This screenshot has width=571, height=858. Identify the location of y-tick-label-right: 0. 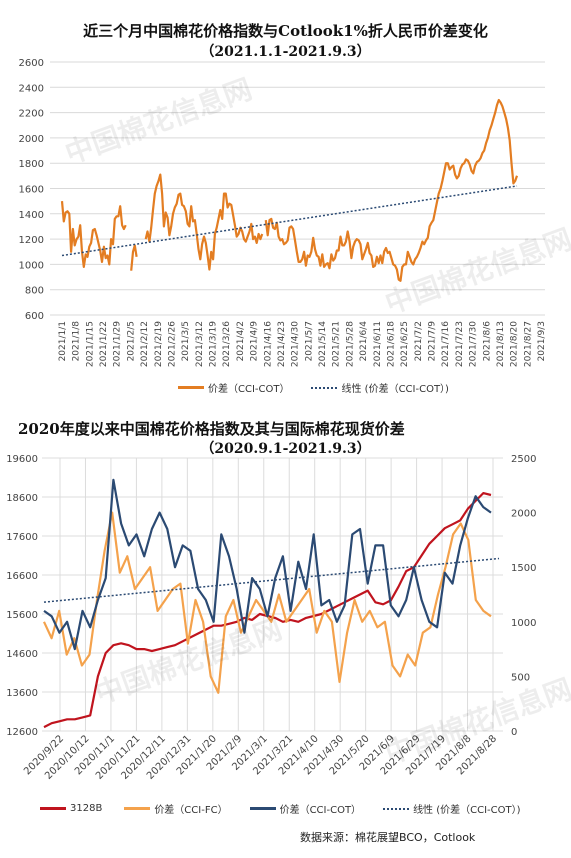
(514, 732).